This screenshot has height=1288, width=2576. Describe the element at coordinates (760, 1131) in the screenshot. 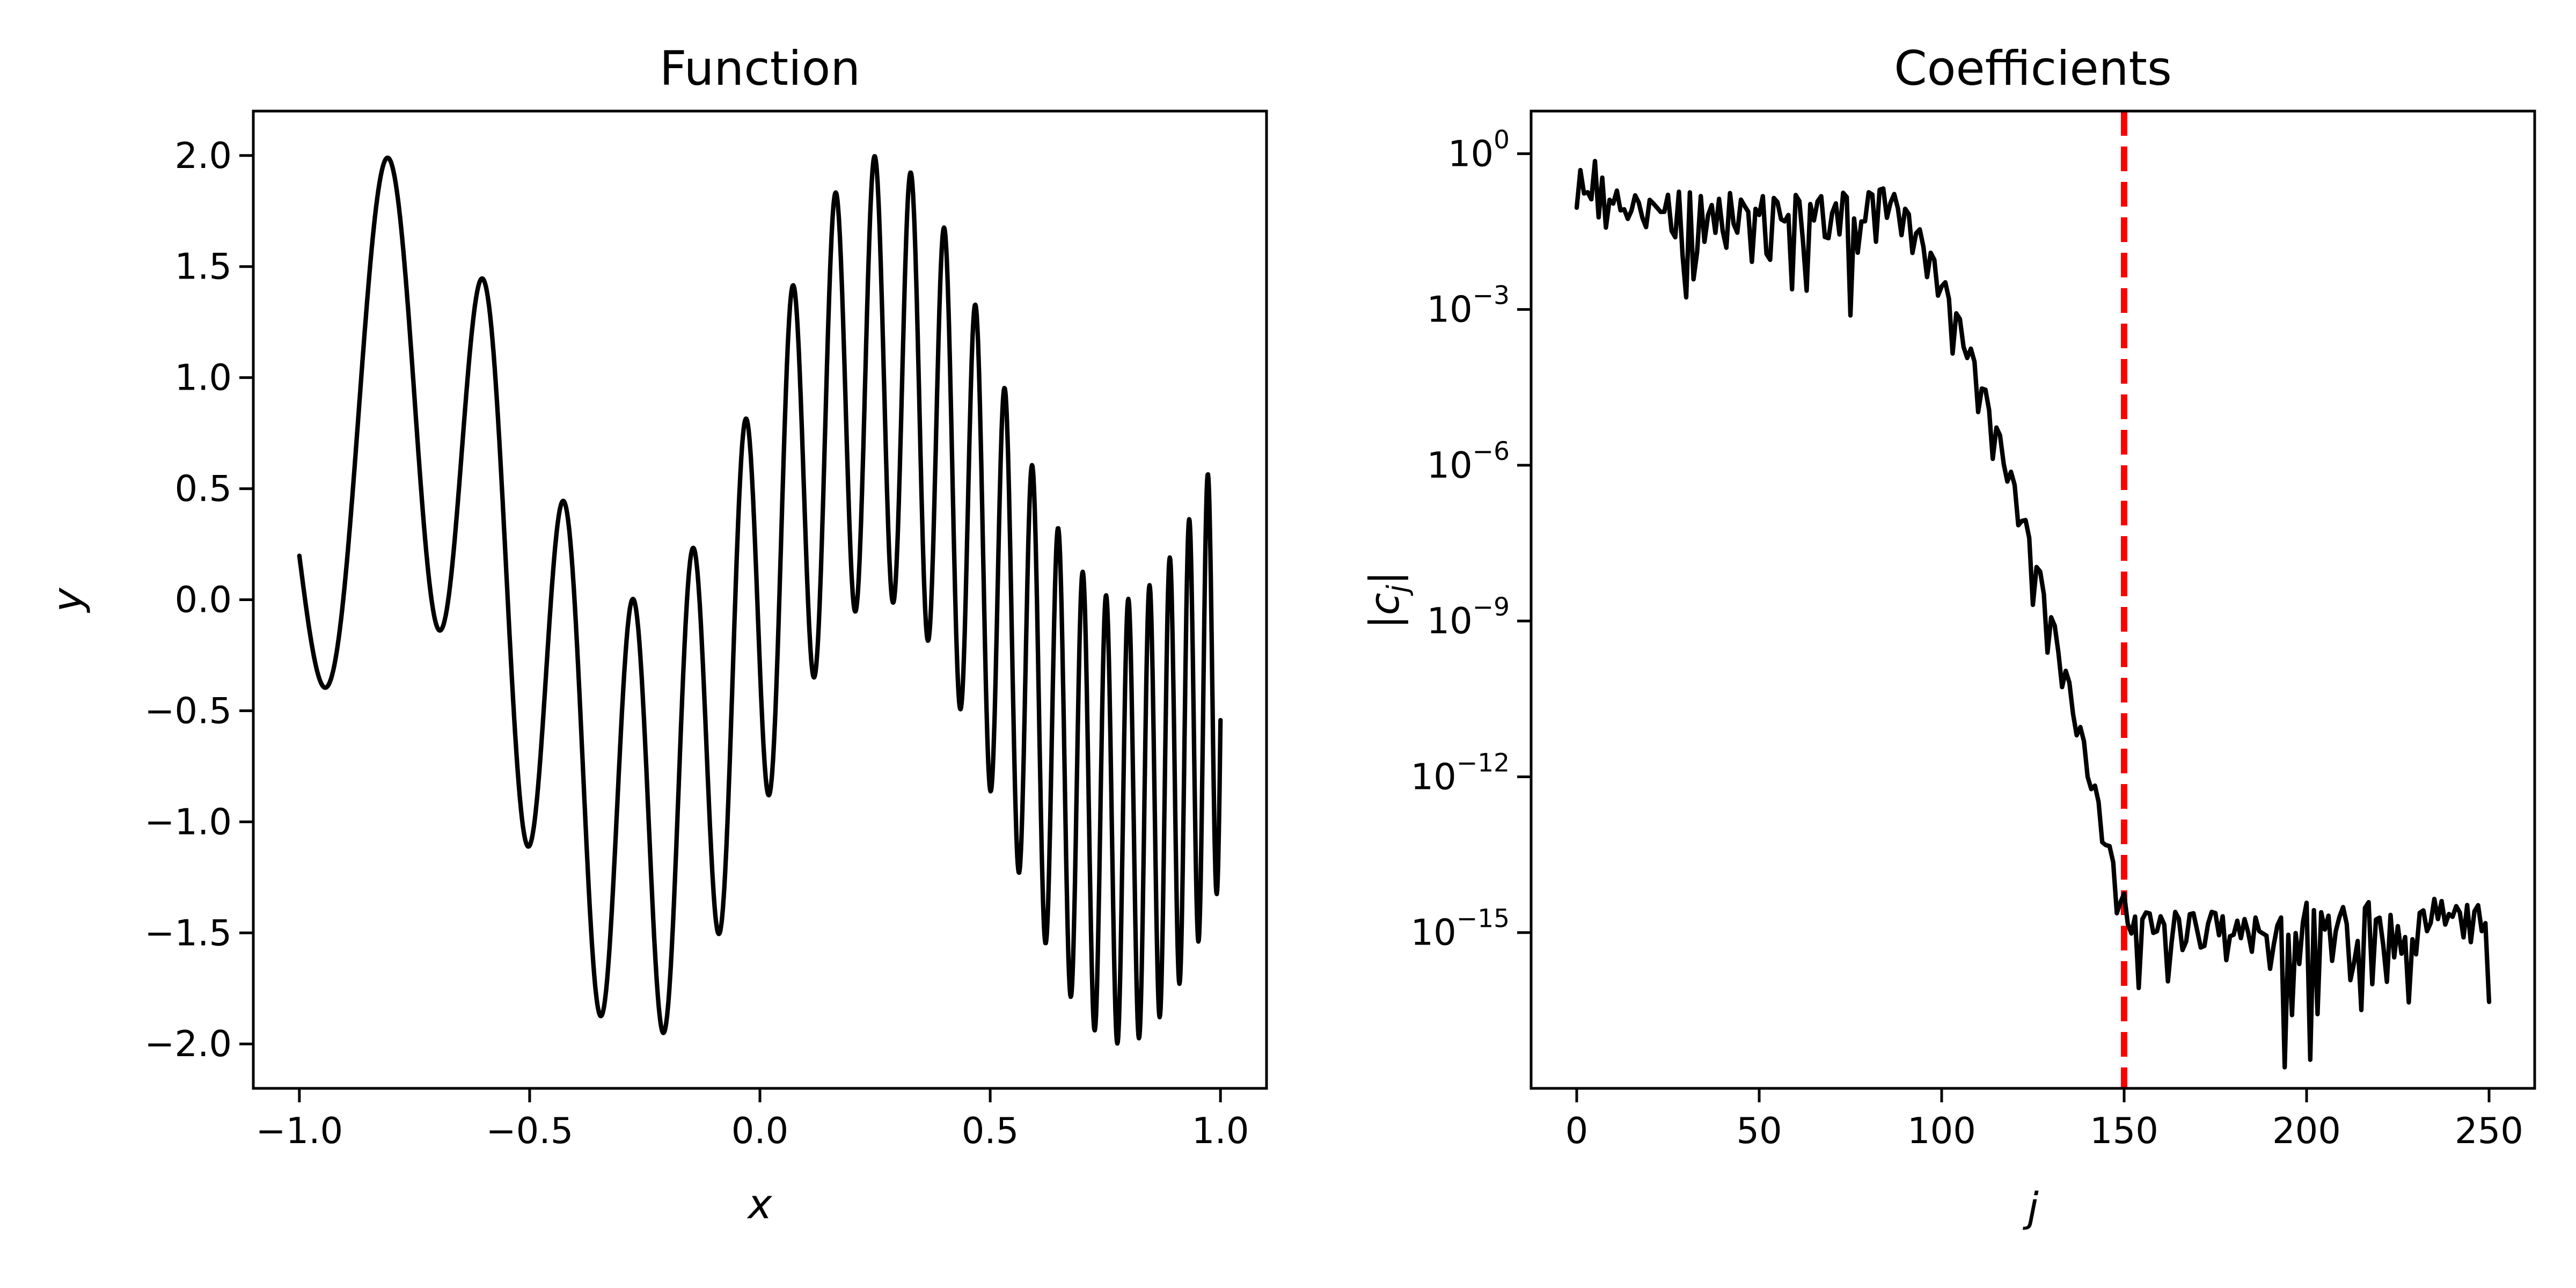

I see `function-x-tick-label: 0.0` at that location.